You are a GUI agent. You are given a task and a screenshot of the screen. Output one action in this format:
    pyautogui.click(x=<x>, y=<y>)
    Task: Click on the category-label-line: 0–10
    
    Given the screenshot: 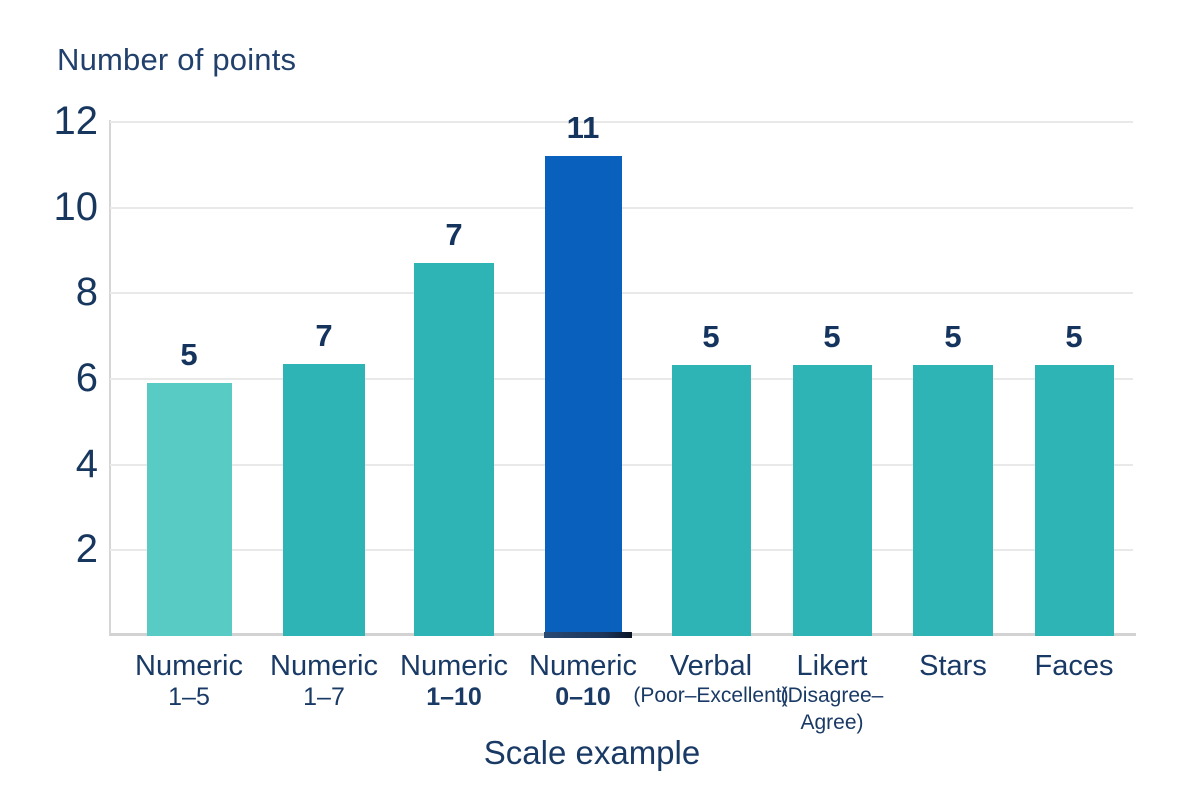 What is the action you would take?
    pyautogui.click(x=583, y=697)
    